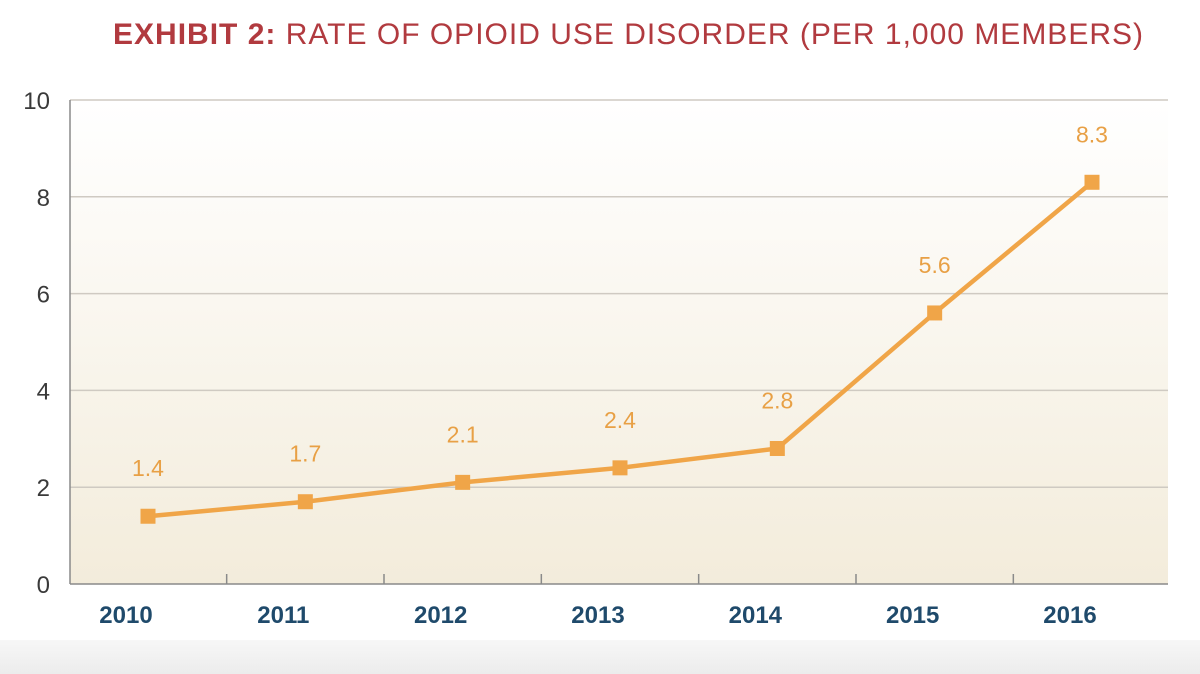 Image resolution: width=1200 pixels, height=674 pixels. What do you see at coordinates (440, 615) in the screenshot?
I see `x-tick-label: 2012` at bounding box center [440, 615].